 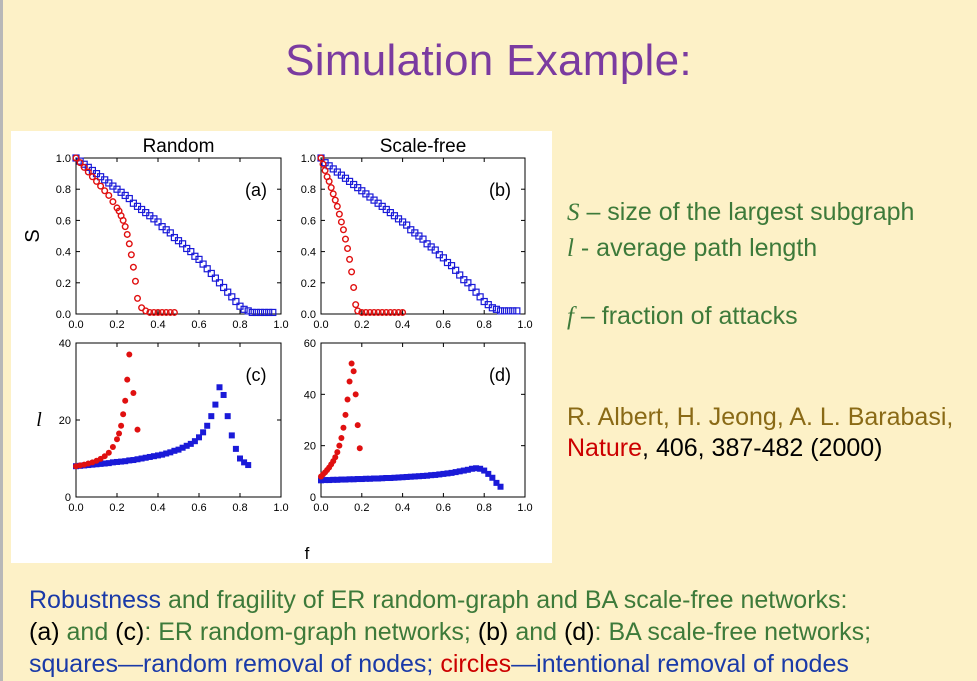 I want to click on y-tick-label-a: 0.8, so click(x=63, y=190).